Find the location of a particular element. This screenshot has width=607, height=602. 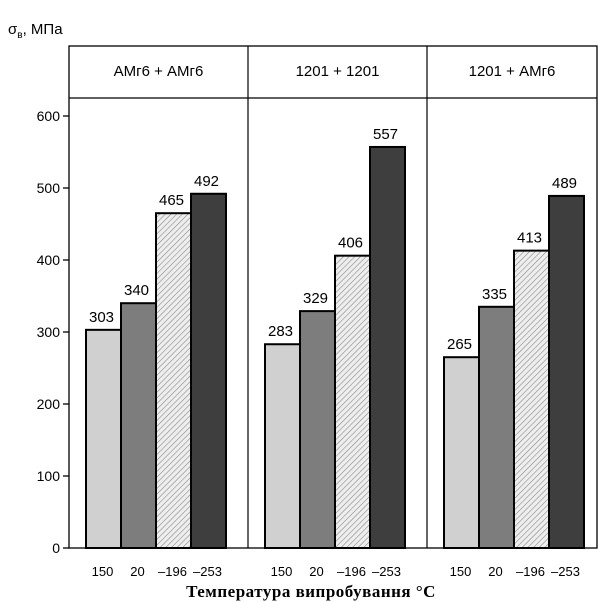

y-tick-label-100: 100 is located at coordinates (49, 476).